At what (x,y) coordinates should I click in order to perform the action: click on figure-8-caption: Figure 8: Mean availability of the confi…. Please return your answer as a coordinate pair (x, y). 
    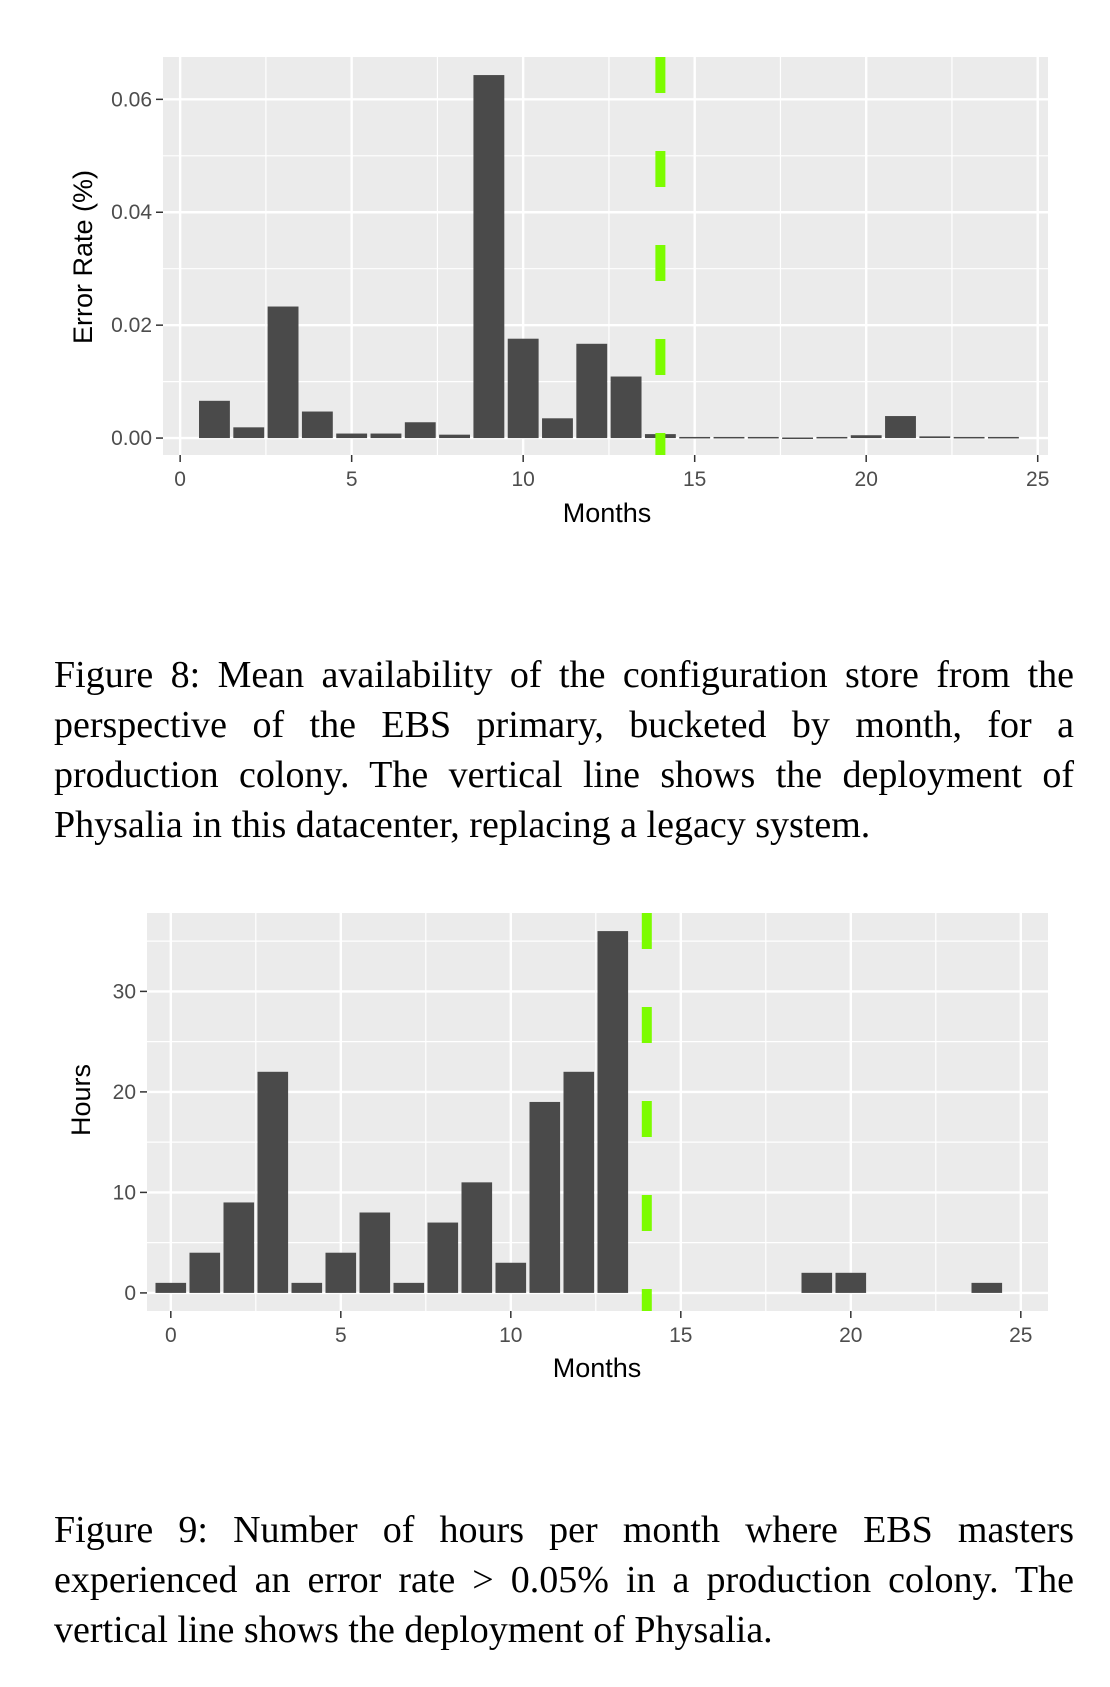
    Looking at the image, I should click on (564, 750).